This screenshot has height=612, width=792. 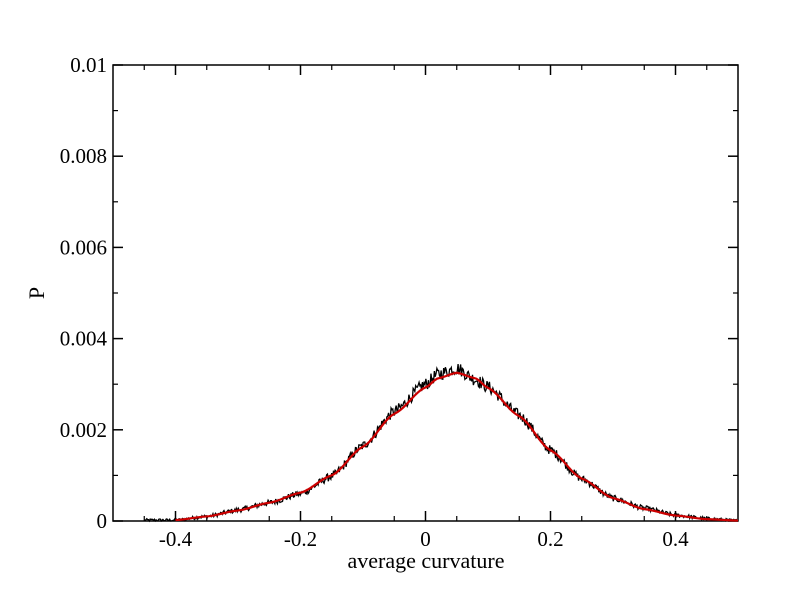 What do you see at coordinates (102, 521) in the screenshot?
I see `y-tick-label: 0` at bounding box center [102, 521].